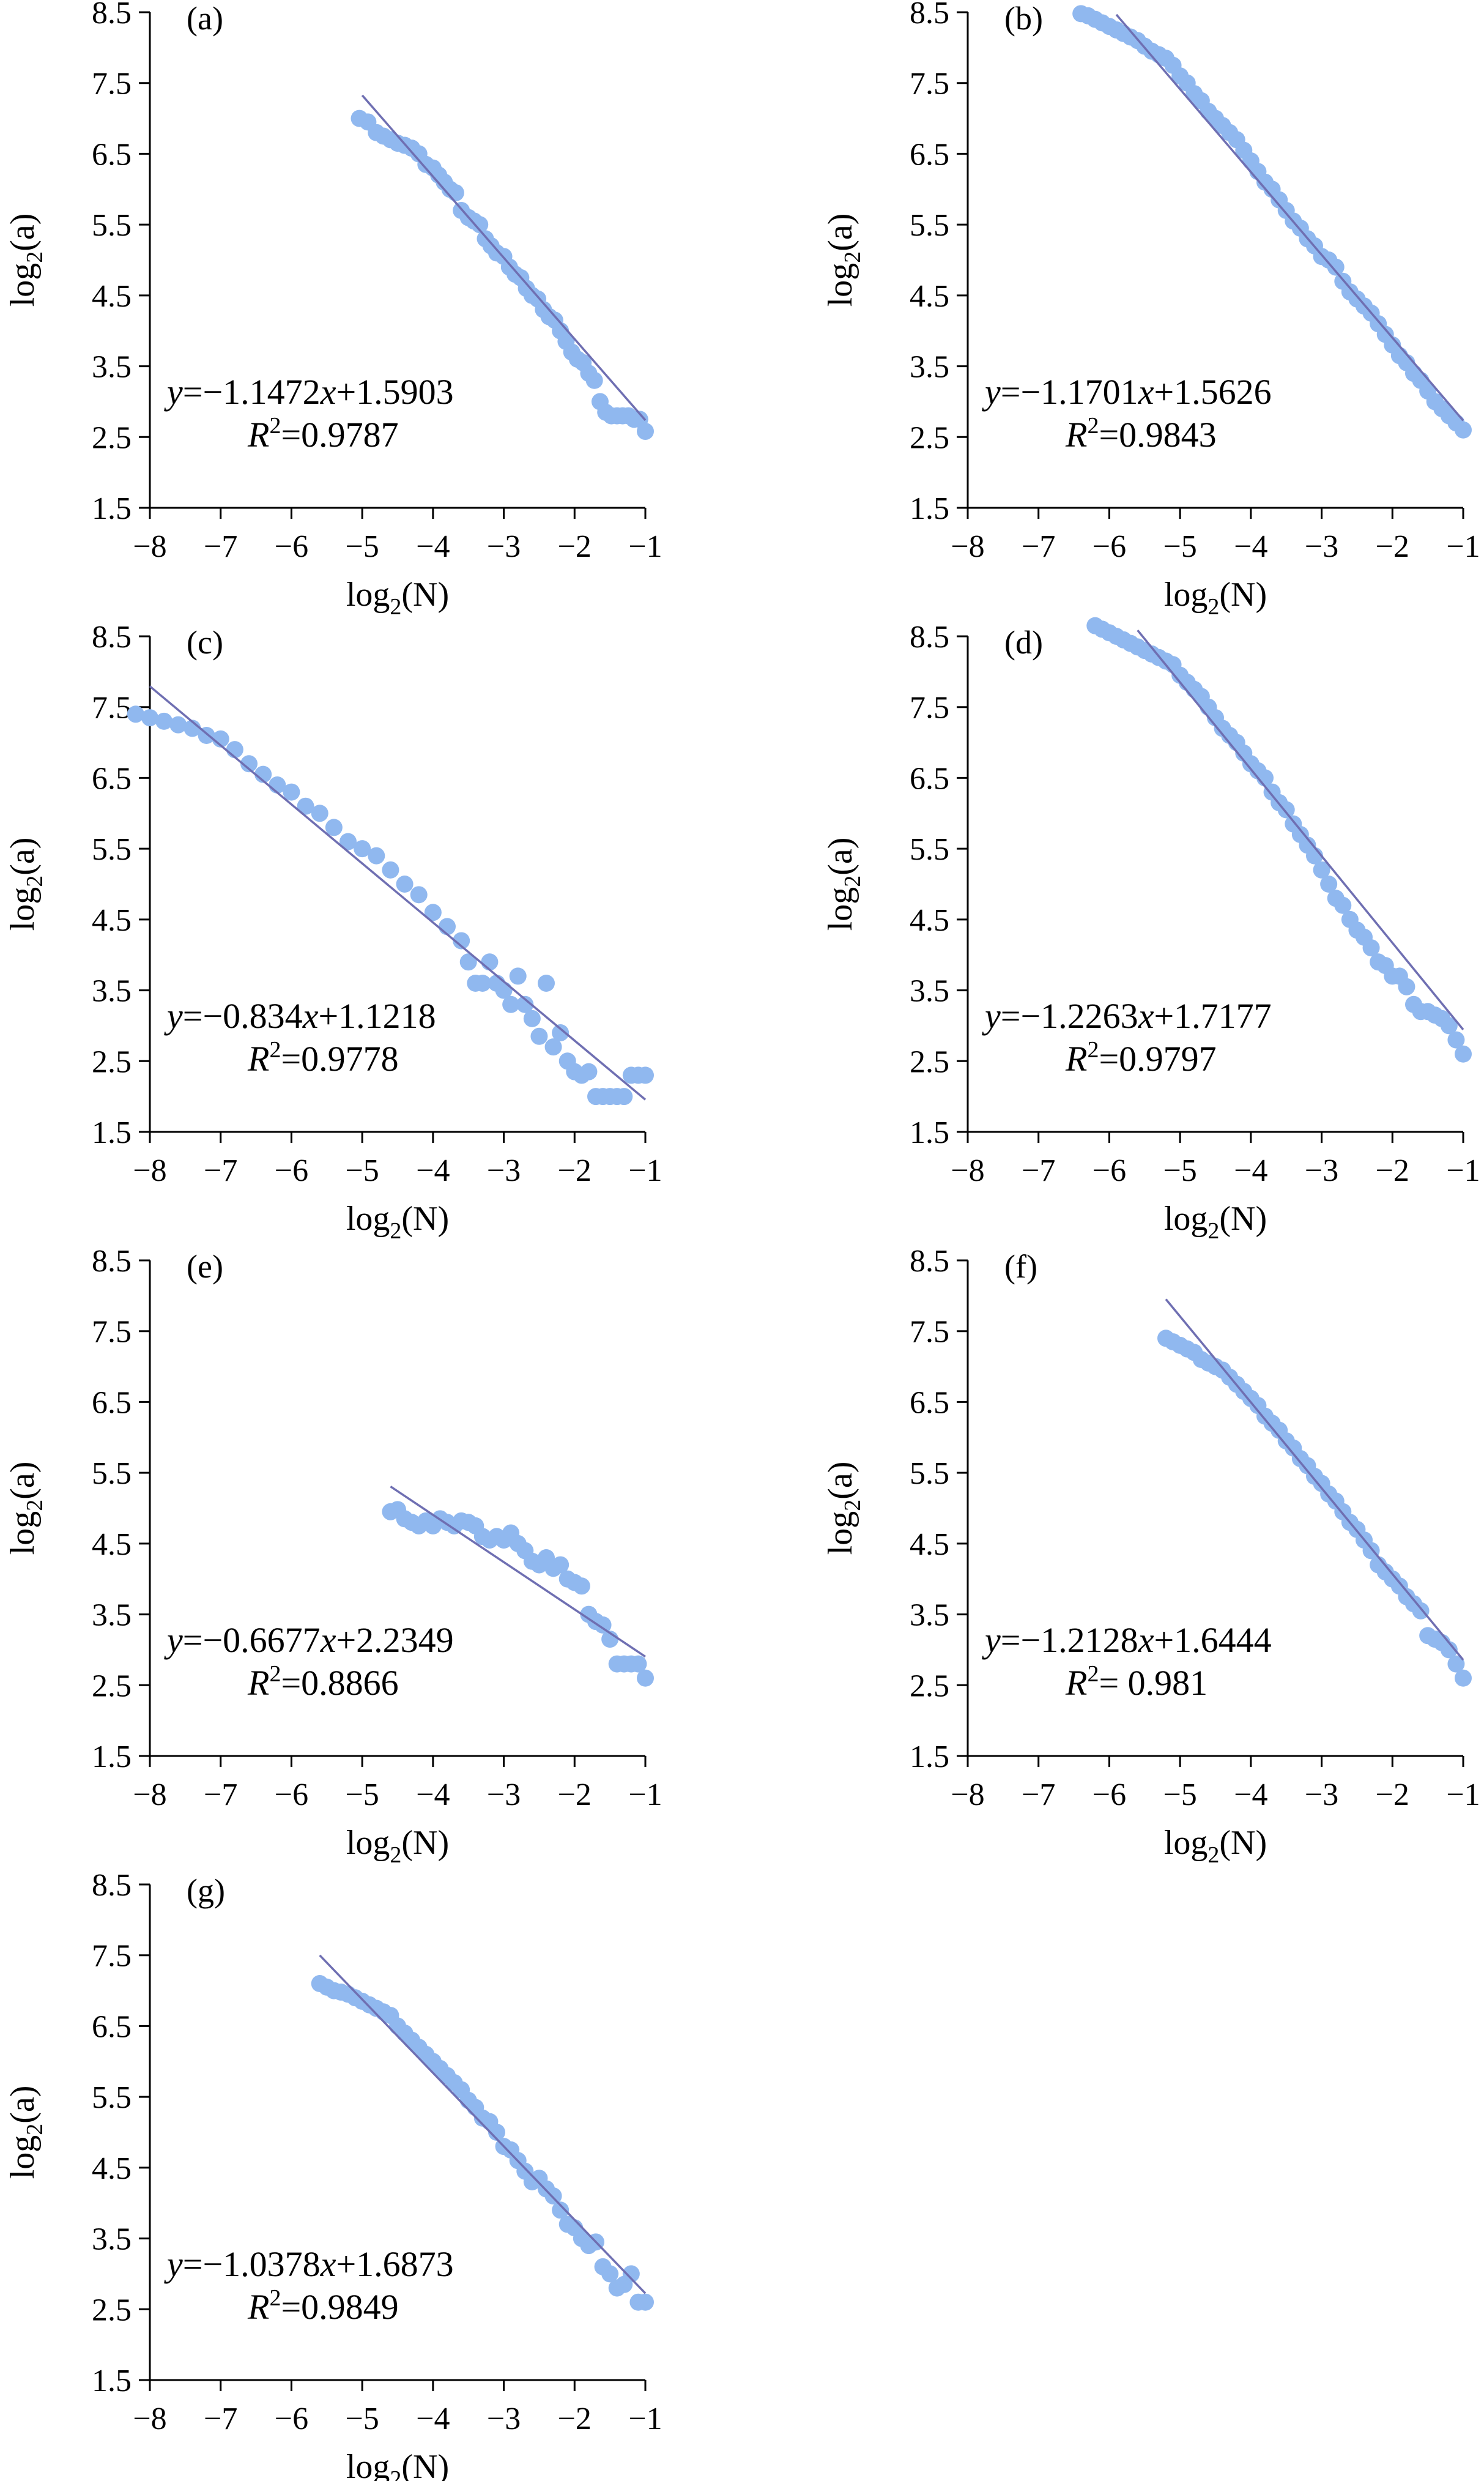 The image size is (1484, 2481). Describe the element at coordinates (323, 1058) in the screenshot. I see `r-squared: R2=0.9778` at that location.